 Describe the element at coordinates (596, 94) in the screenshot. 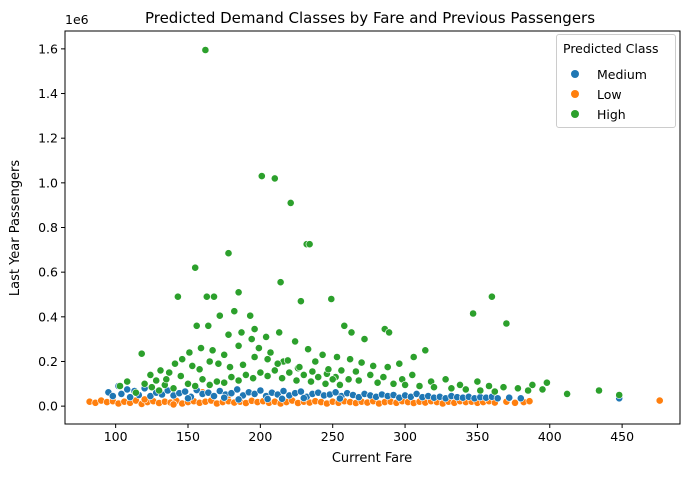

I see `legend-item-low: Low` at that location.